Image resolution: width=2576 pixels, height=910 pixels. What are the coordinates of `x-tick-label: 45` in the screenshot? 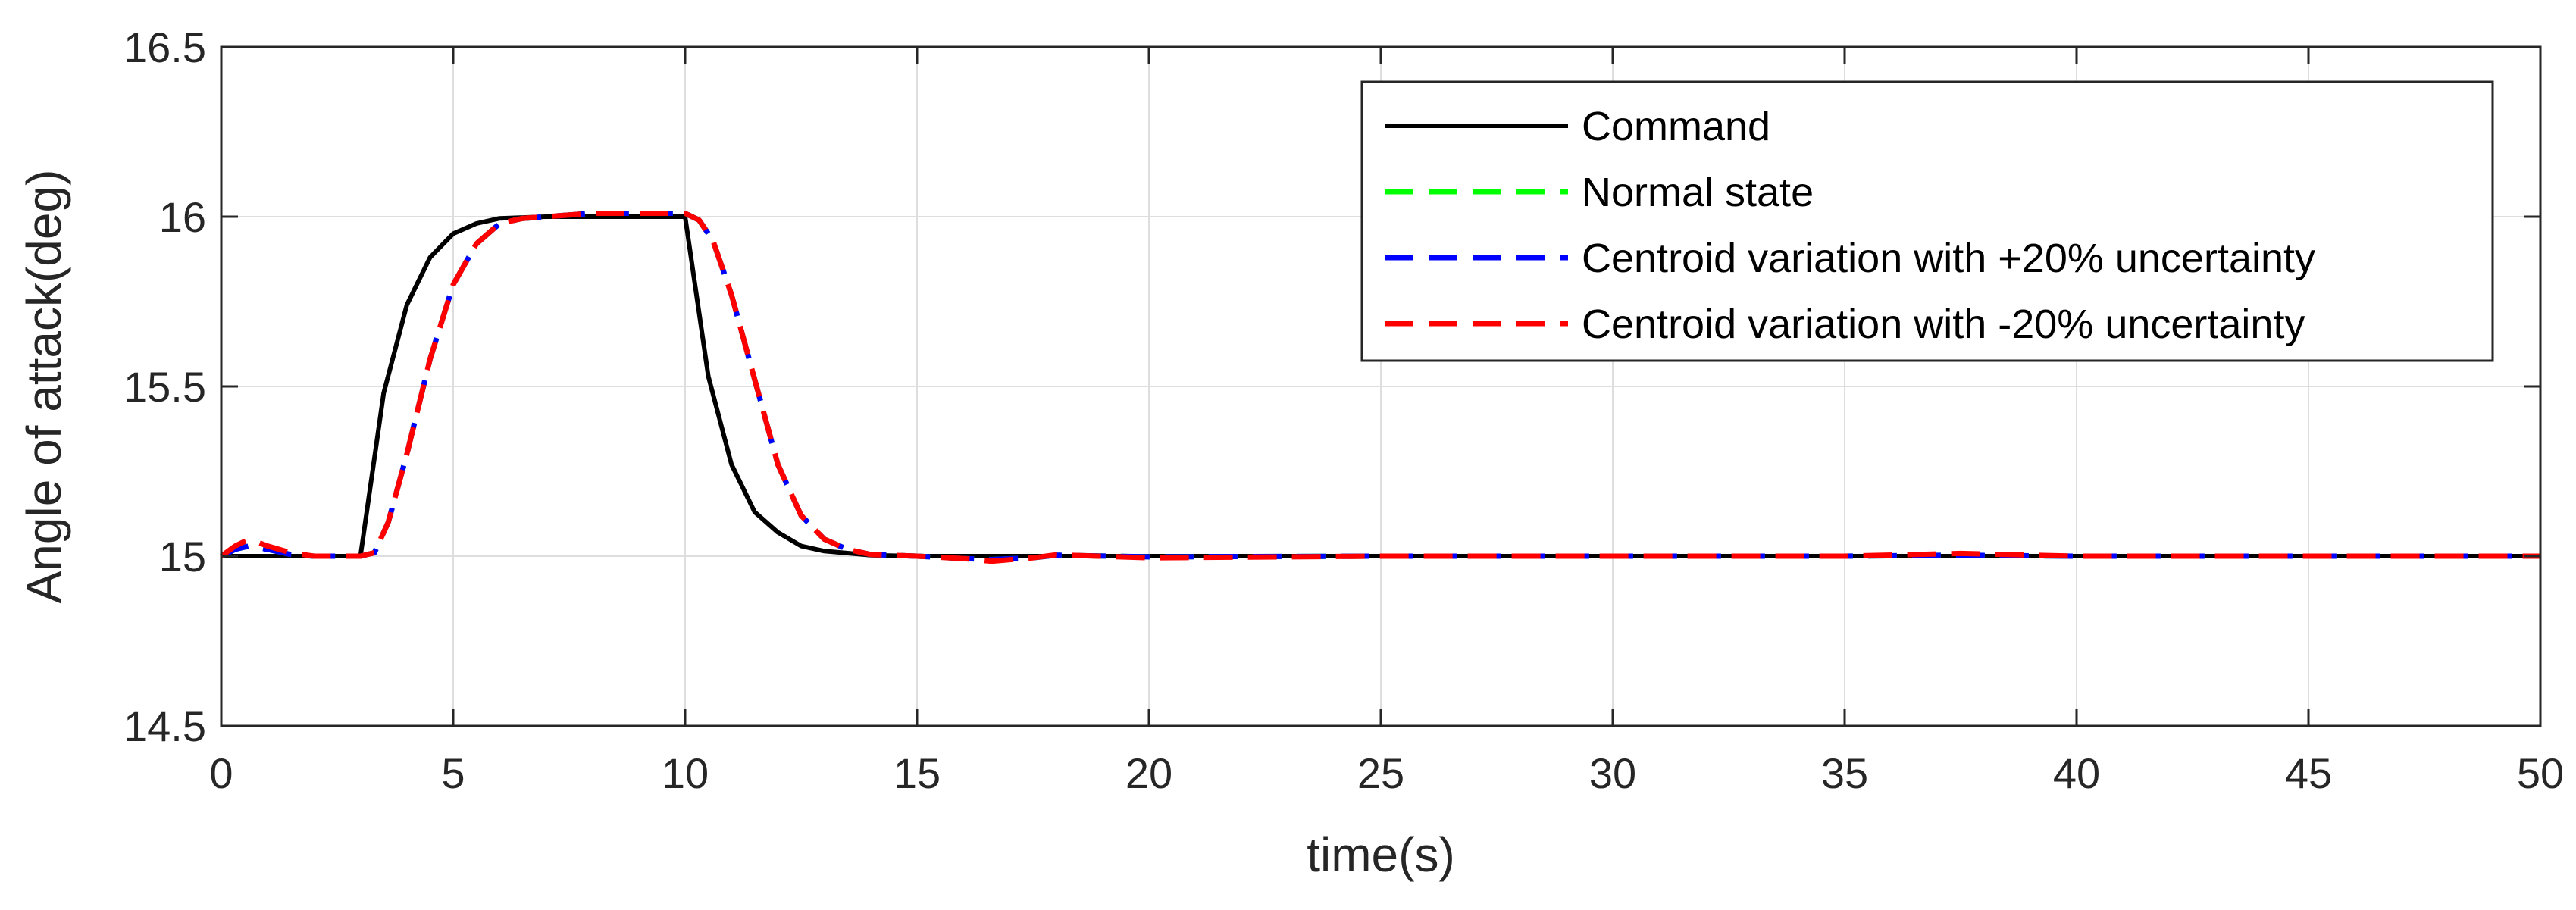 It's located at (2308, 773).